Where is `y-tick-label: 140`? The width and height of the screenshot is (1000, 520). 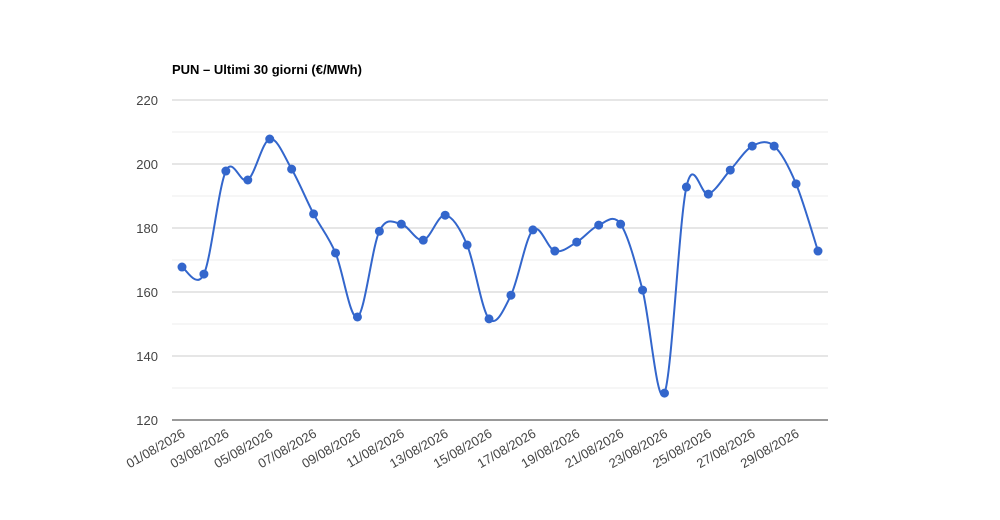 y-tick-label: 140 is located at coordinates (147, 356).